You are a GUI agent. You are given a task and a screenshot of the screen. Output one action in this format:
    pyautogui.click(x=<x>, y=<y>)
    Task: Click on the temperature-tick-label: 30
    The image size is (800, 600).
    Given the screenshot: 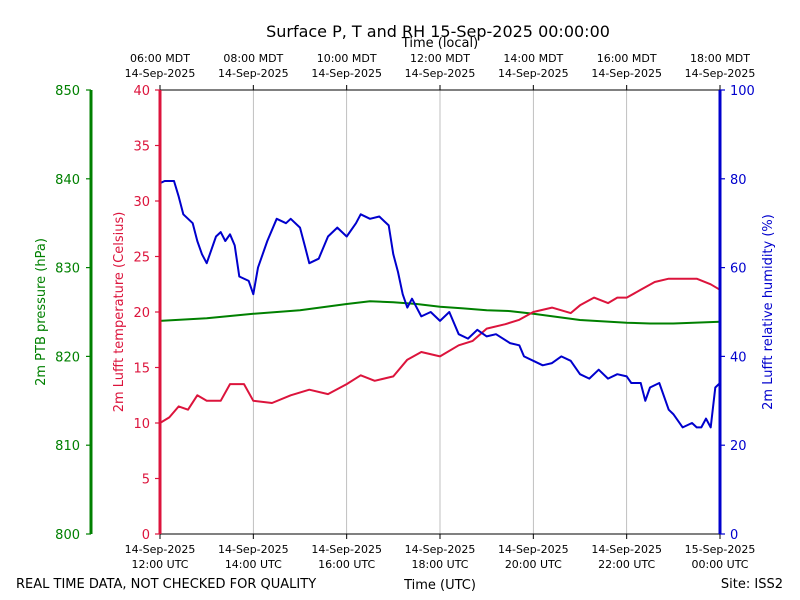 What is the action you would take?
    pyautogui.click(x=141, y=202)
    